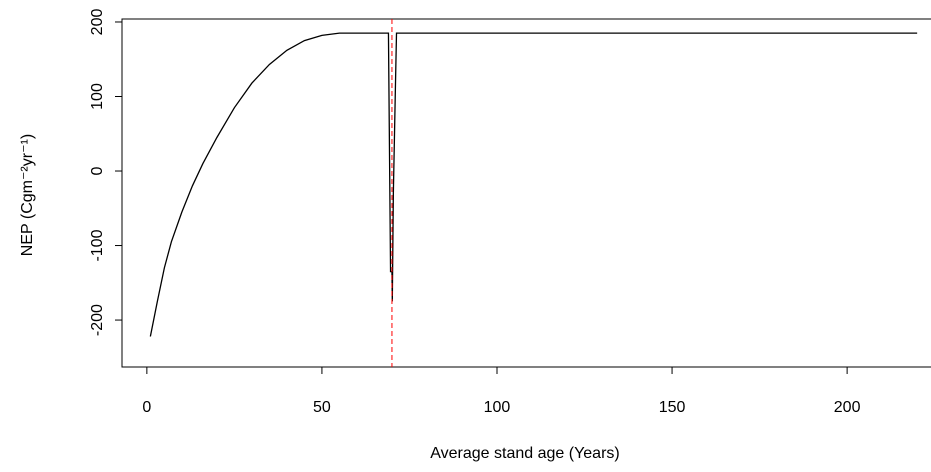 The height and width of the screenshot is (472, 931). What do you see at coordinates (97, 245) in the screenshot?
I see `y-tick-label: -100` at bounding box center [97, 245].